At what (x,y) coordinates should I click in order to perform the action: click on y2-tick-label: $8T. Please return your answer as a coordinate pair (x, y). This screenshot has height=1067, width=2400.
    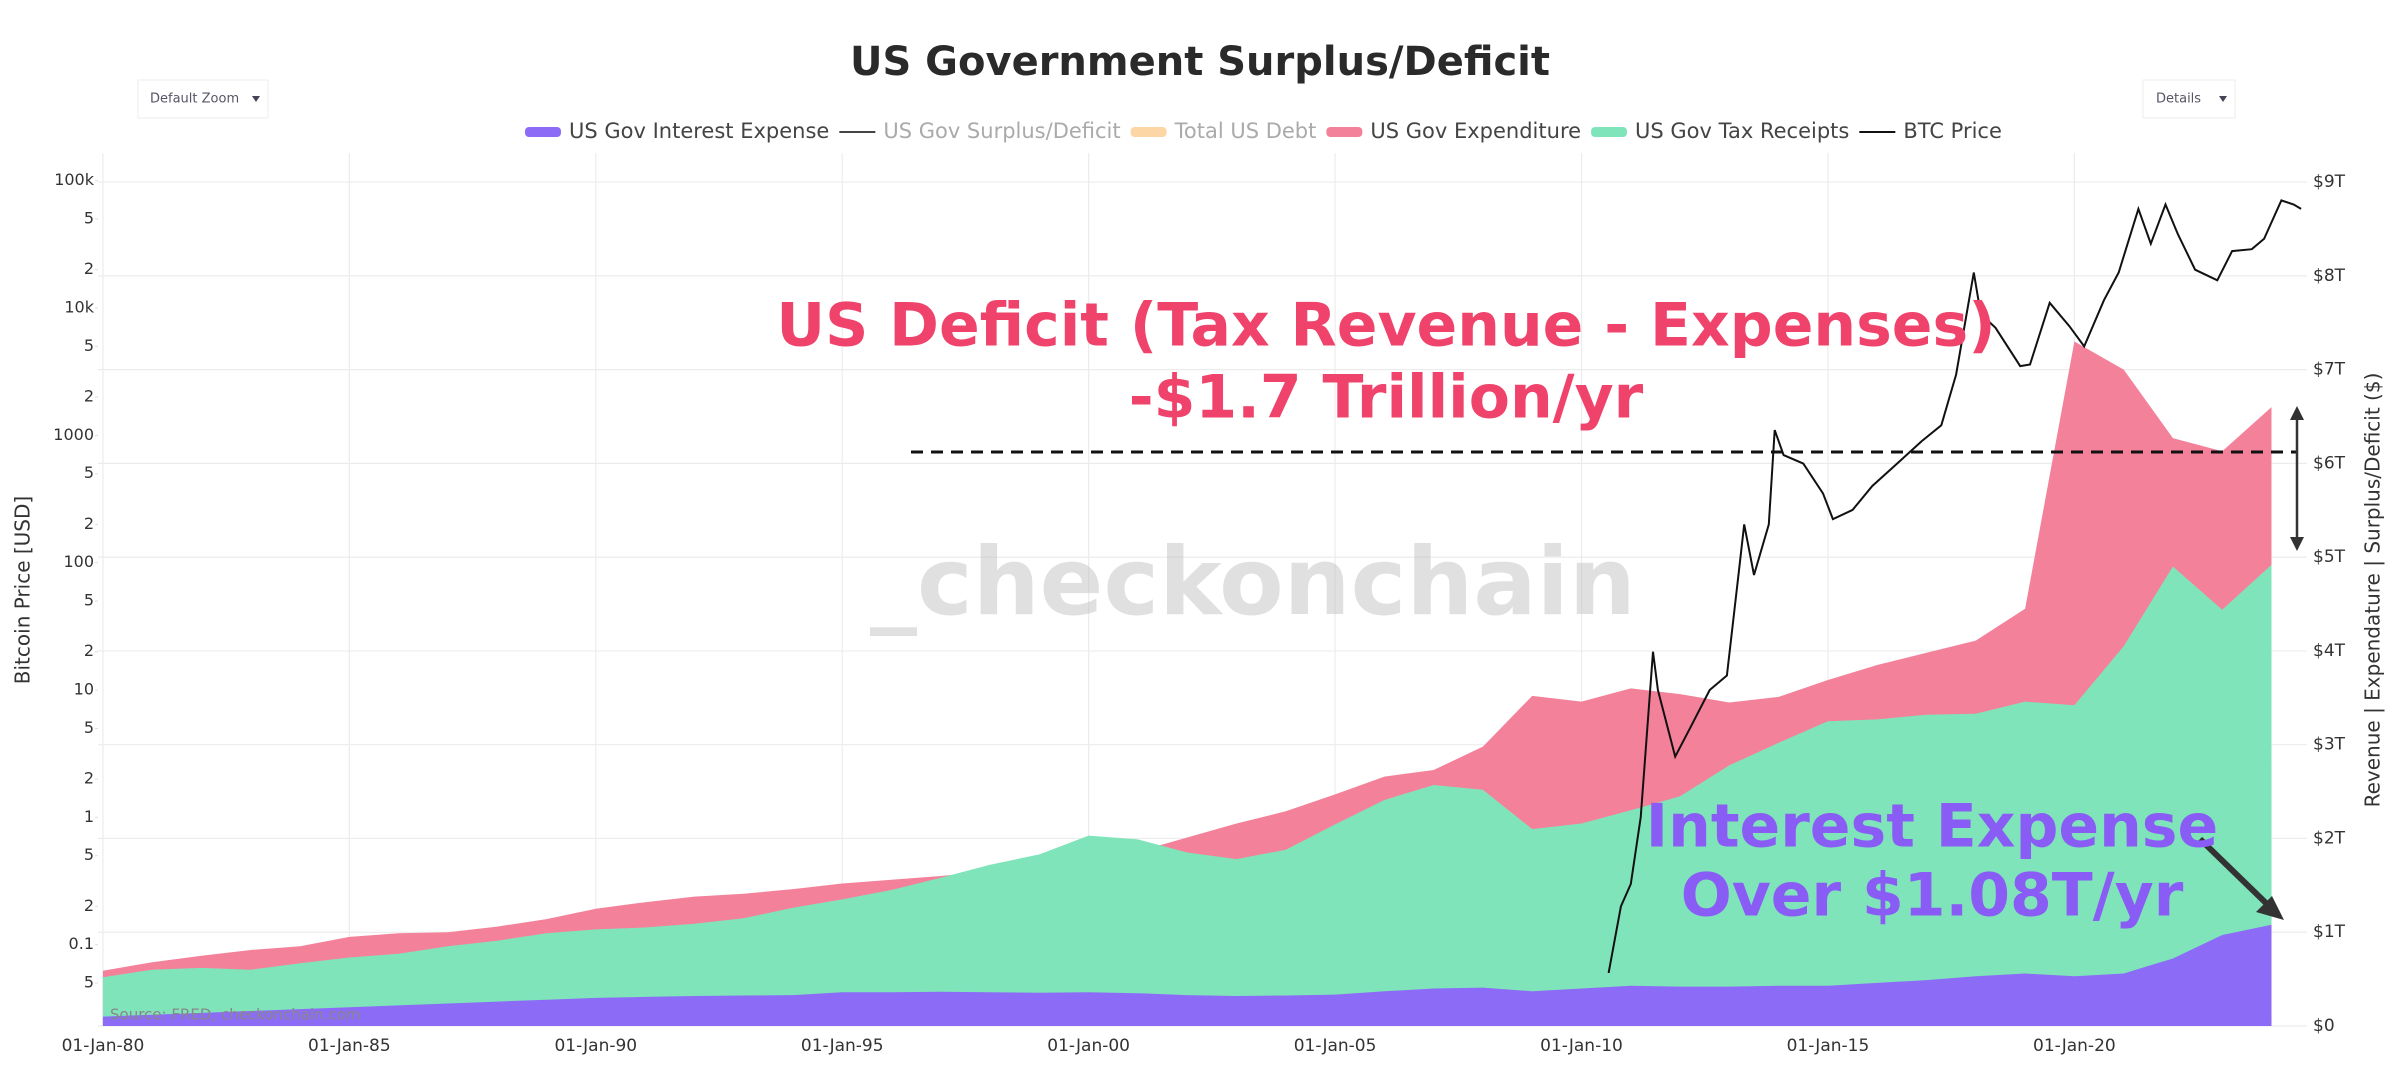
    Looking at the image, I should click on (2329, 276).